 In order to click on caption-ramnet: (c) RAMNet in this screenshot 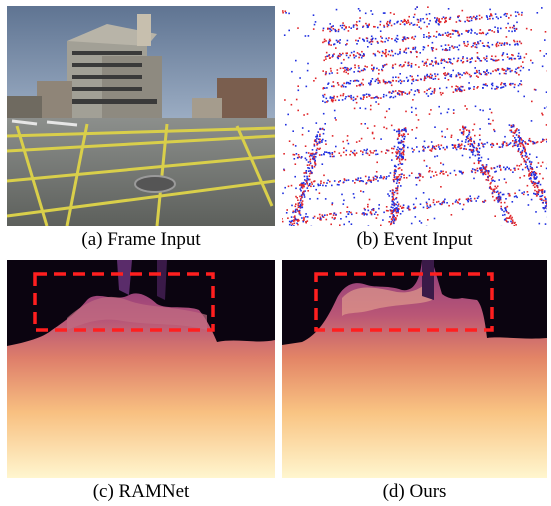, I will do `click(141, 491)`.